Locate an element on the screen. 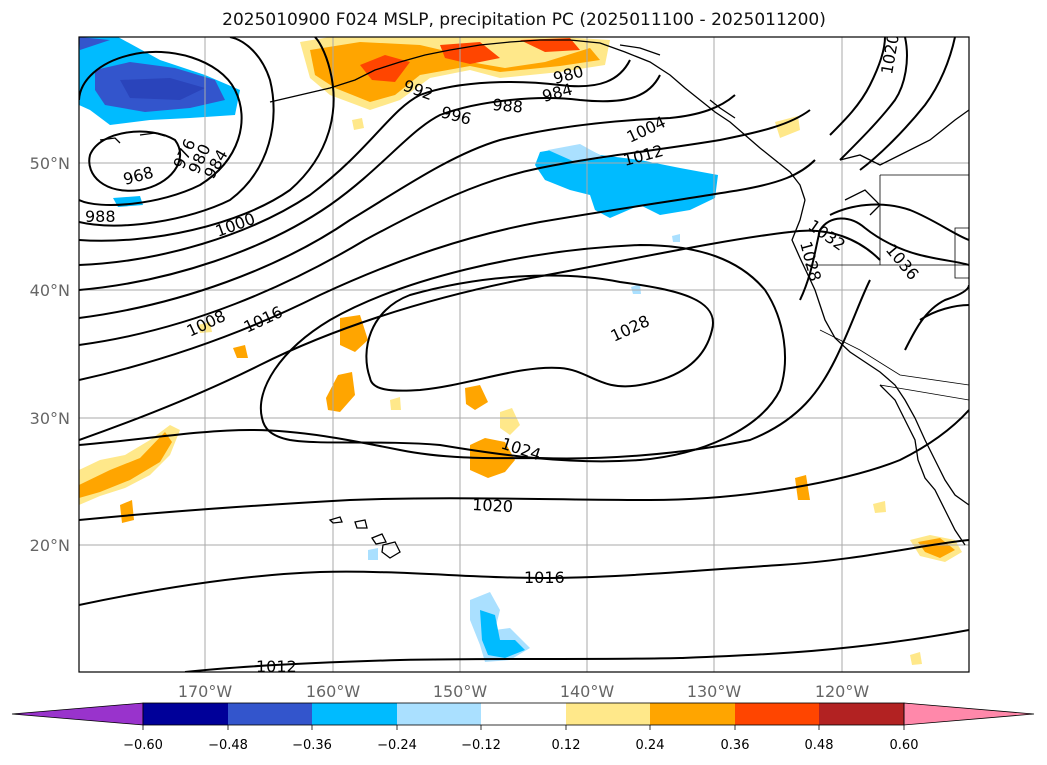  colorbar-tick-label: −0.36 is located at coordinates (312, 745).